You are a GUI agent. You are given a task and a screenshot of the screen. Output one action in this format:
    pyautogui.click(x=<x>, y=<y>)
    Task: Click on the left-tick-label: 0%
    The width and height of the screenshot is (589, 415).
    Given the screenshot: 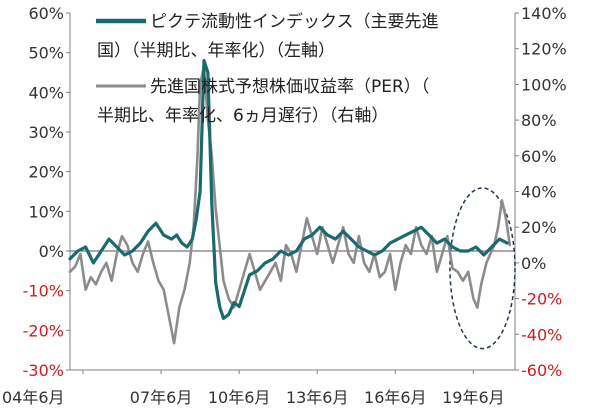 What is the action you would take?
    pyautogui.click(x=51, y=251)
    